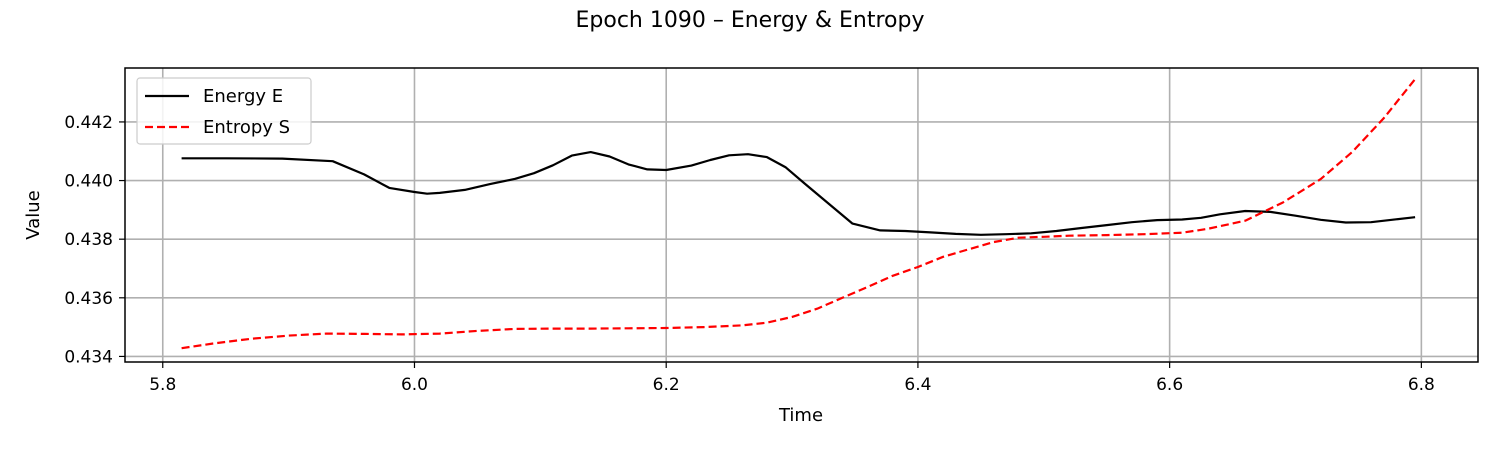 The image size is (1500, 450). What do you see at coordinates (1169, 385) in the screenshot?
I see `x-tick-label: 6.6` at bounding box center [1169, 385].